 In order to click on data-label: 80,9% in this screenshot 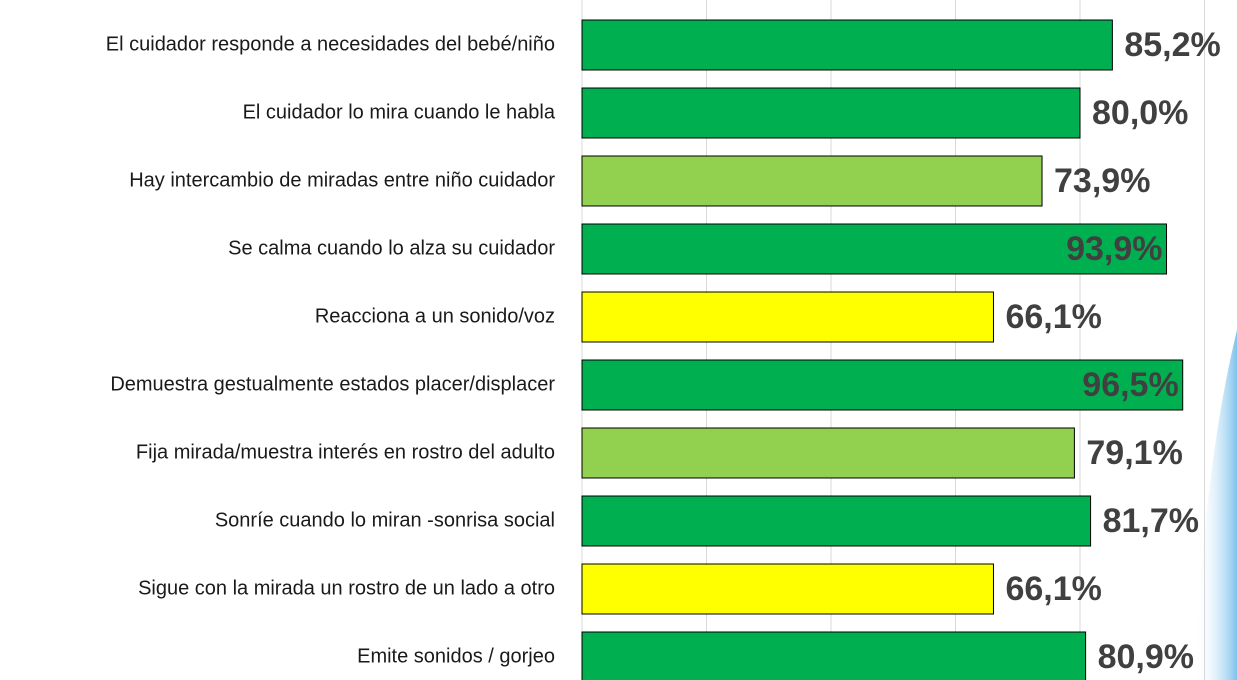, I will do `click(1146, 657)`.